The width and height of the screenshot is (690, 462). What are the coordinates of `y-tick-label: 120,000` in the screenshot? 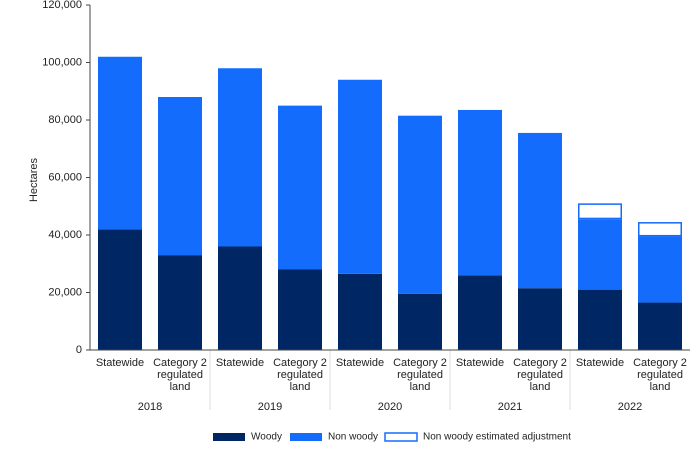 It's located at (62, 5).